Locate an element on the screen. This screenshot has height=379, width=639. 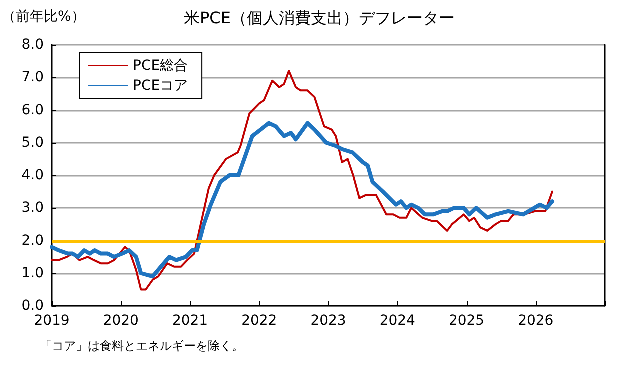
y-tick-label: 6.0 is located at coordinates (33, 110).